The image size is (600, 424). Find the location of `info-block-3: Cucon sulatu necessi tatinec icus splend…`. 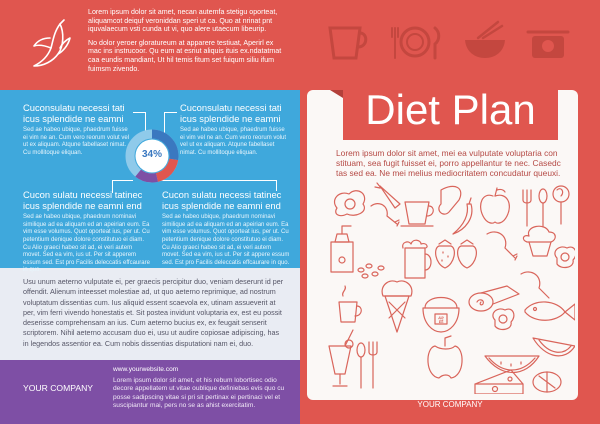

info-block-3: Cucon sulatu necessi tatinec icus splend… is located at coordinates (87, 232).